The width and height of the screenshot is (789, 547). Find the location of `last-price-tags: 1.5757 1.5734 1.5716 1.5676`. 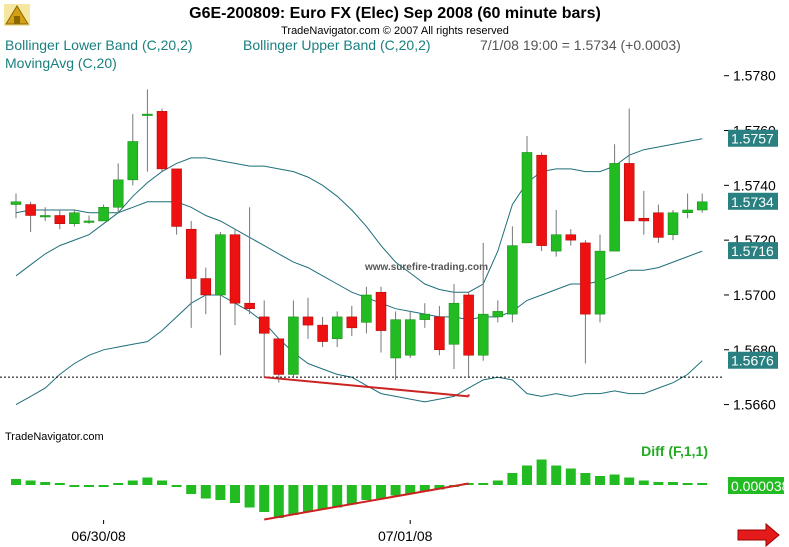

last-price-tags: 1.5757 1.5734 1.5716 1.5676 is located at coordinates (753, 249).